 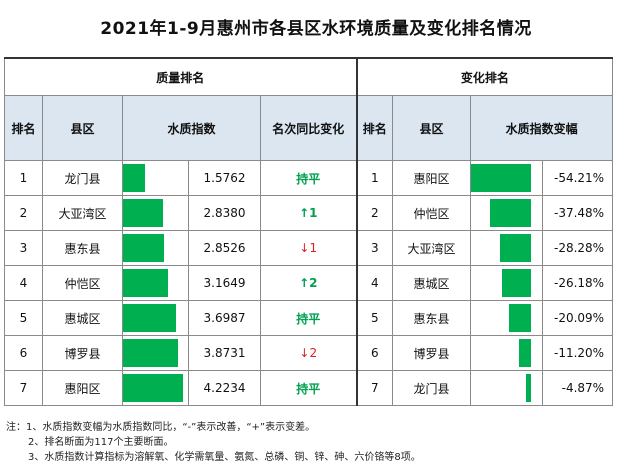 I want to click on change-value: -4.87%, so click(x=578, y=388).